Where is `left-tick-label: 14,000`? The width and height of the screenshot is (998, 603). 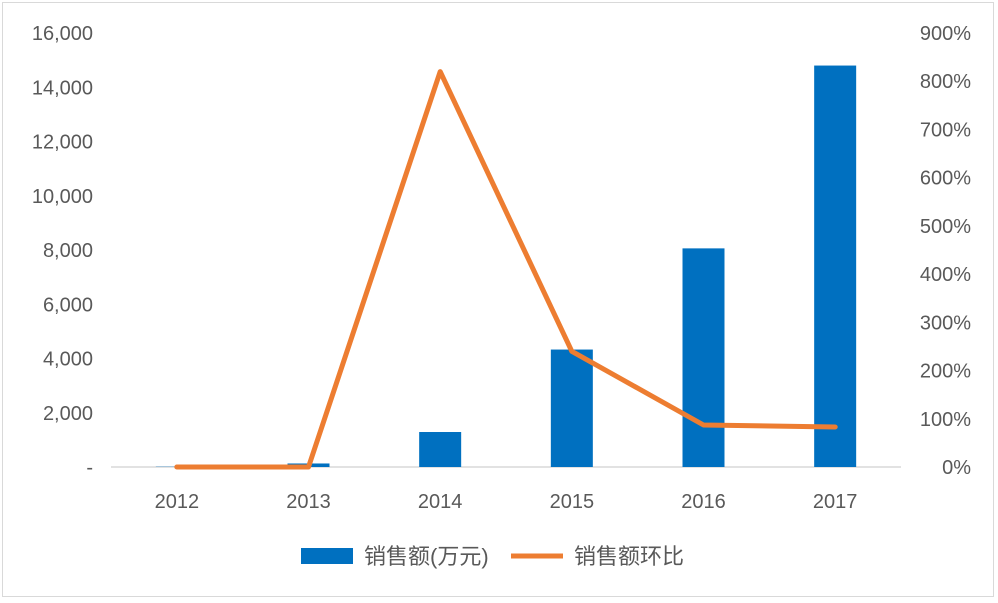
left-tick-label: 14,000 is located at coordinates (62, 88).